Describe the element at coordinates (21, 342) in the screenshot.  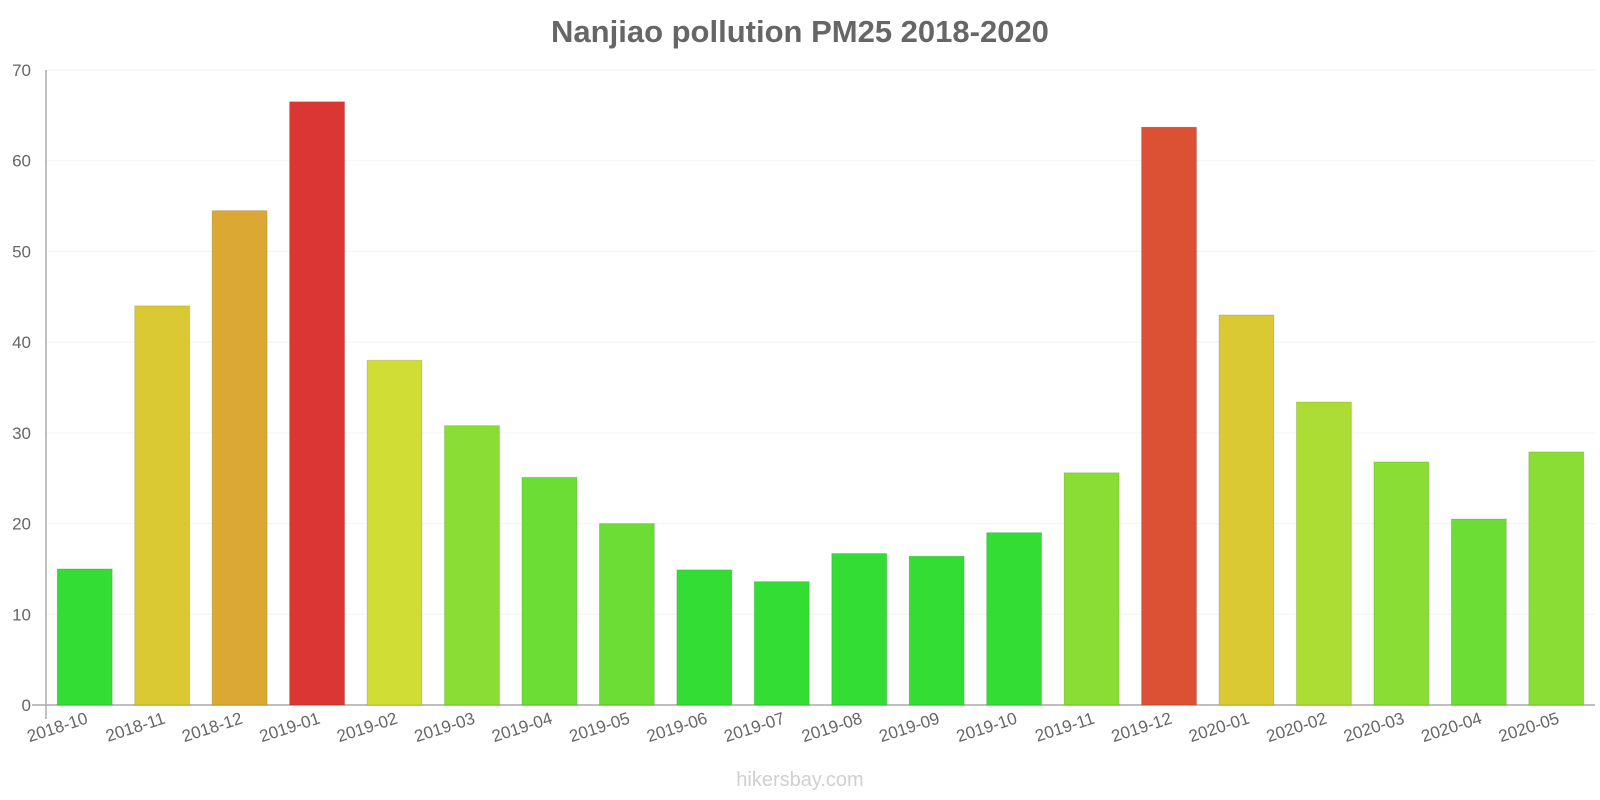
I see `y-tick-label: 40` at that location.